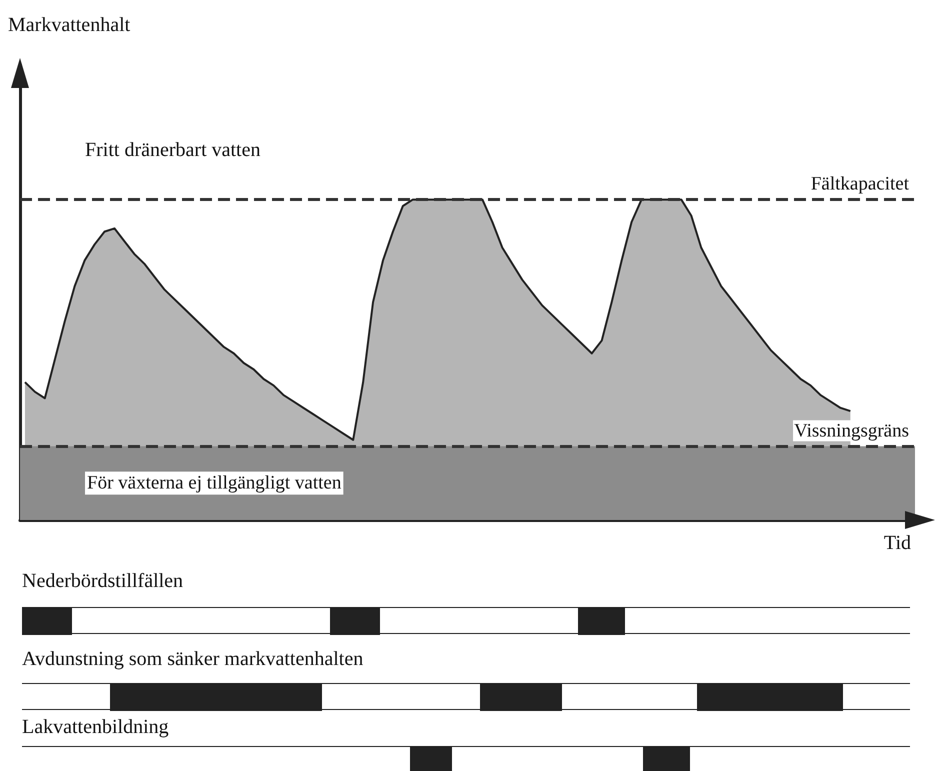  Describe the element at coordinates (851, 431) in the screenshot. I see `ref-line-label: Vissningsgräns` at that location.